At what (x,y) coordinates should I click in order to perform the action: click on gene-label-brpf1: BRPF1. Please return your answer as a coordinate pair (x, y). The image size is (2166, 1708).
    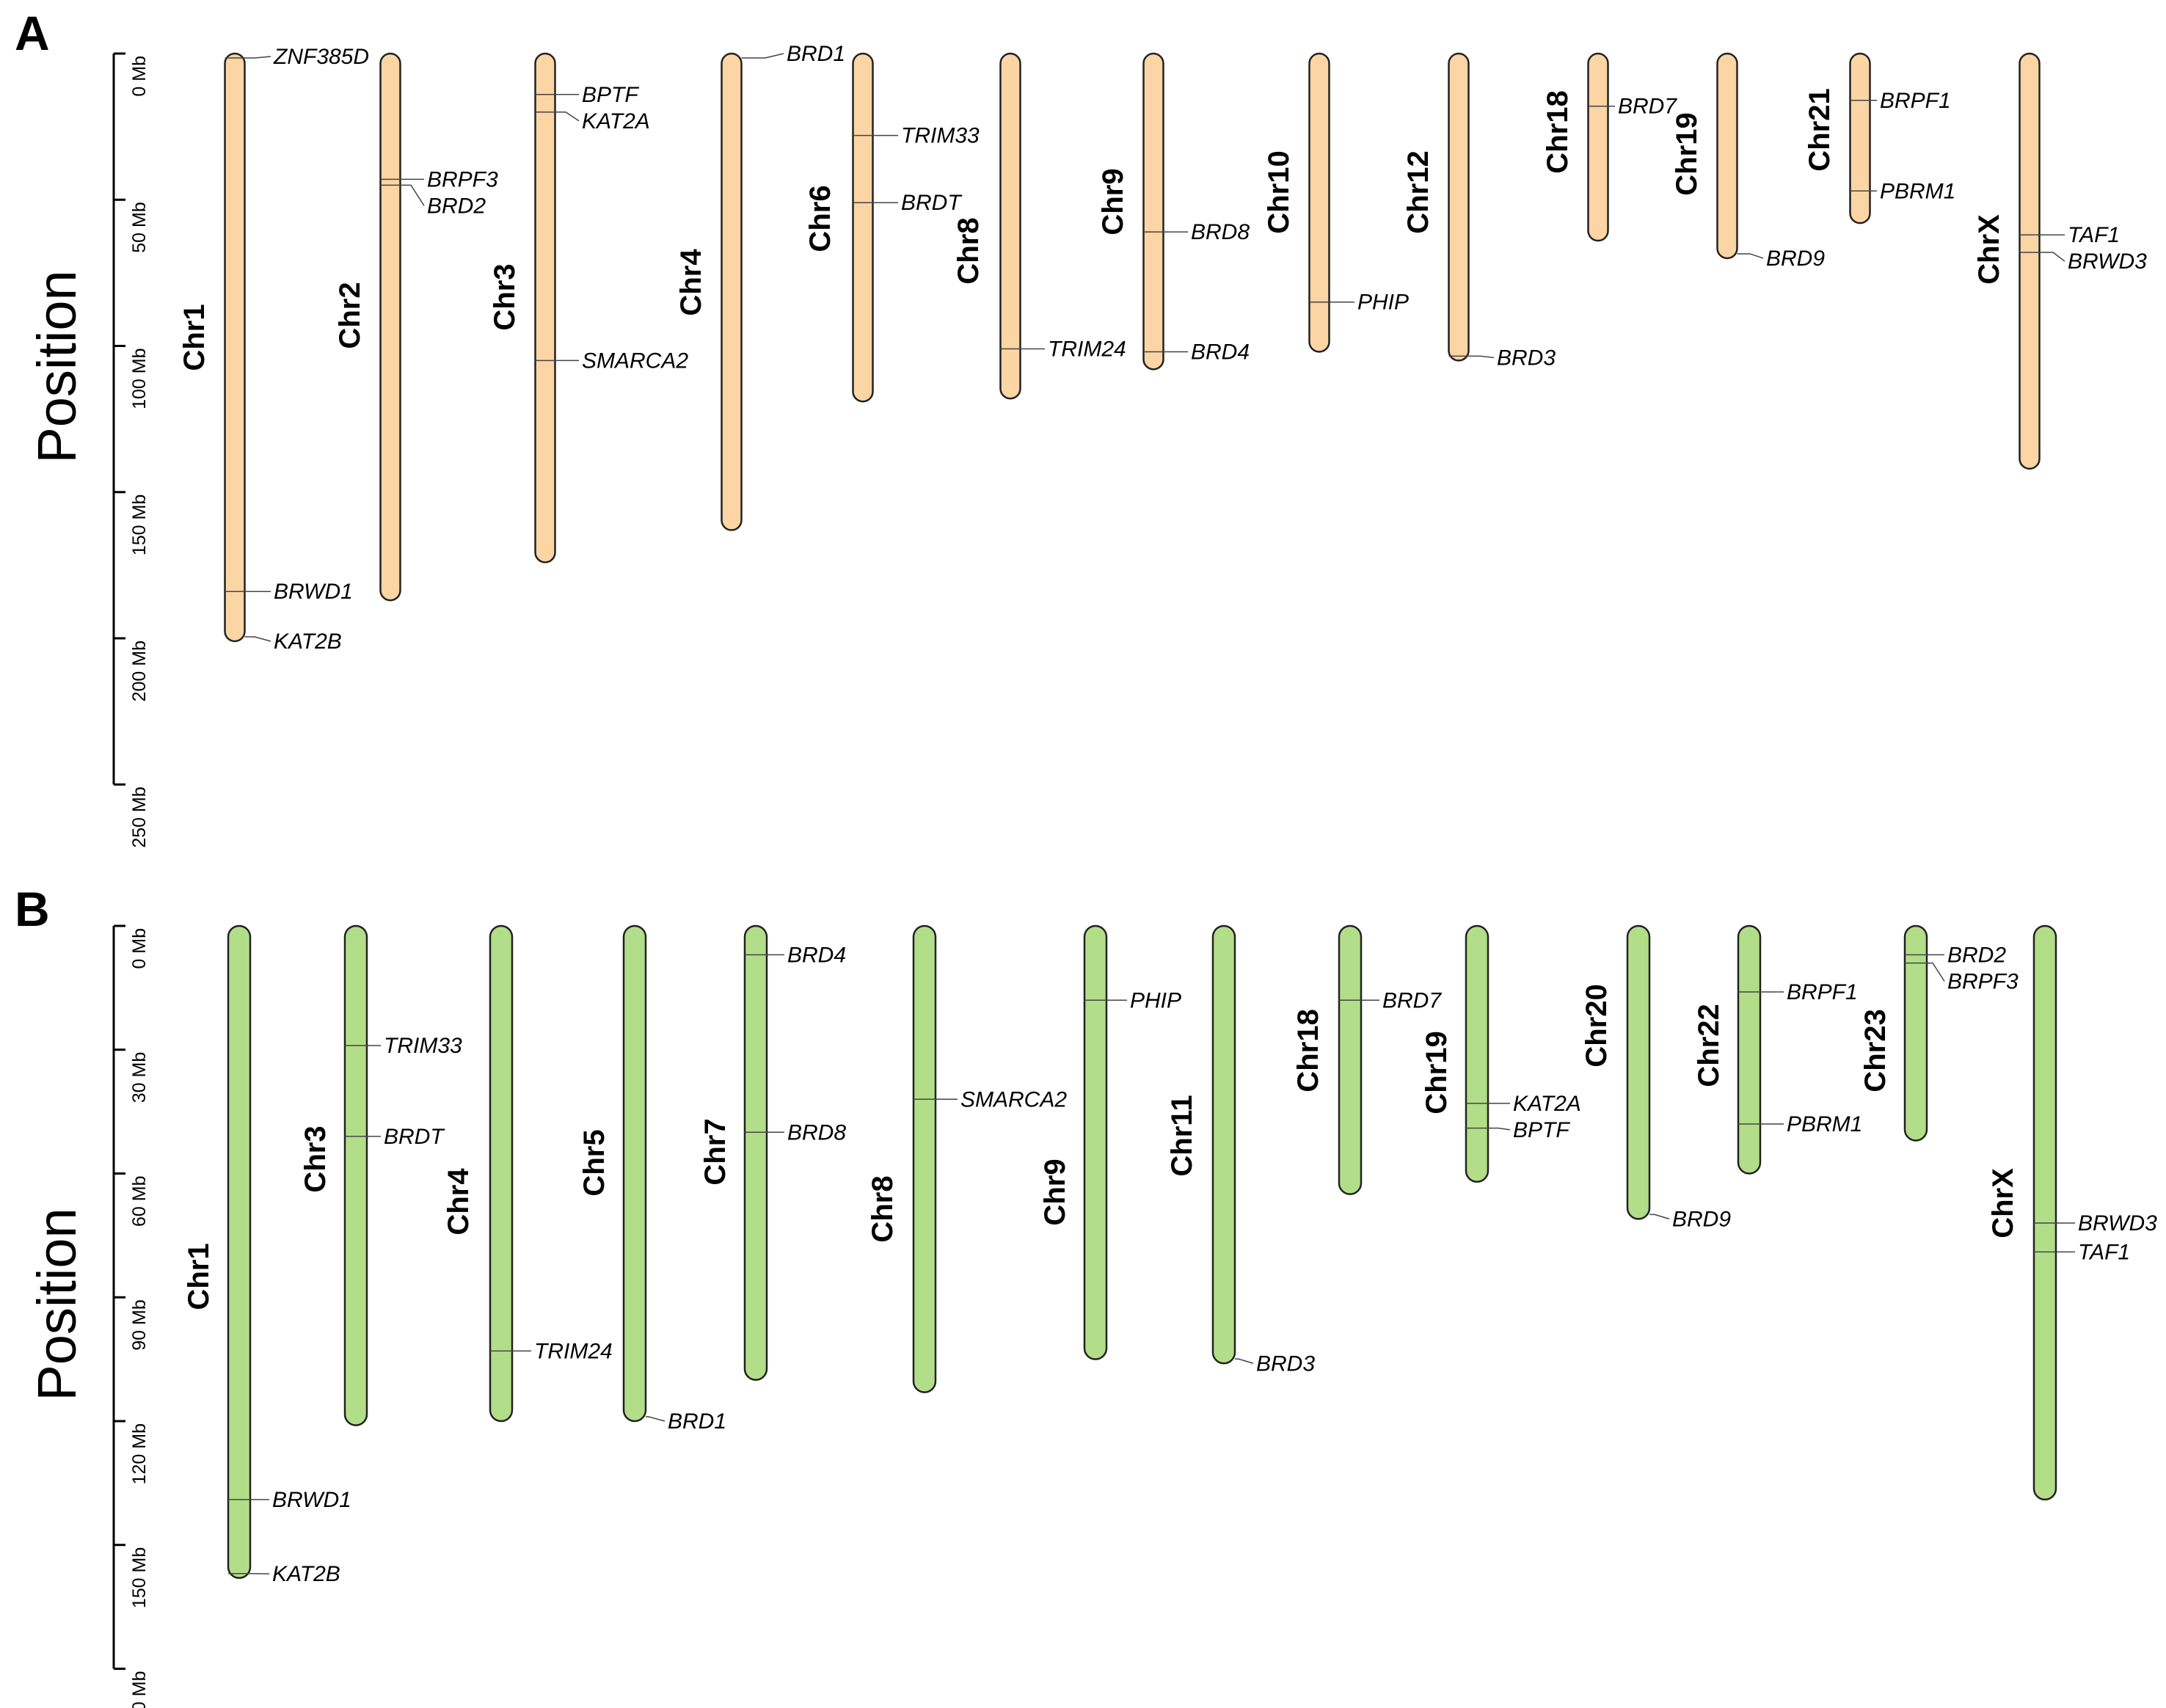
    Looking at the image, I should click on (1915, 101).